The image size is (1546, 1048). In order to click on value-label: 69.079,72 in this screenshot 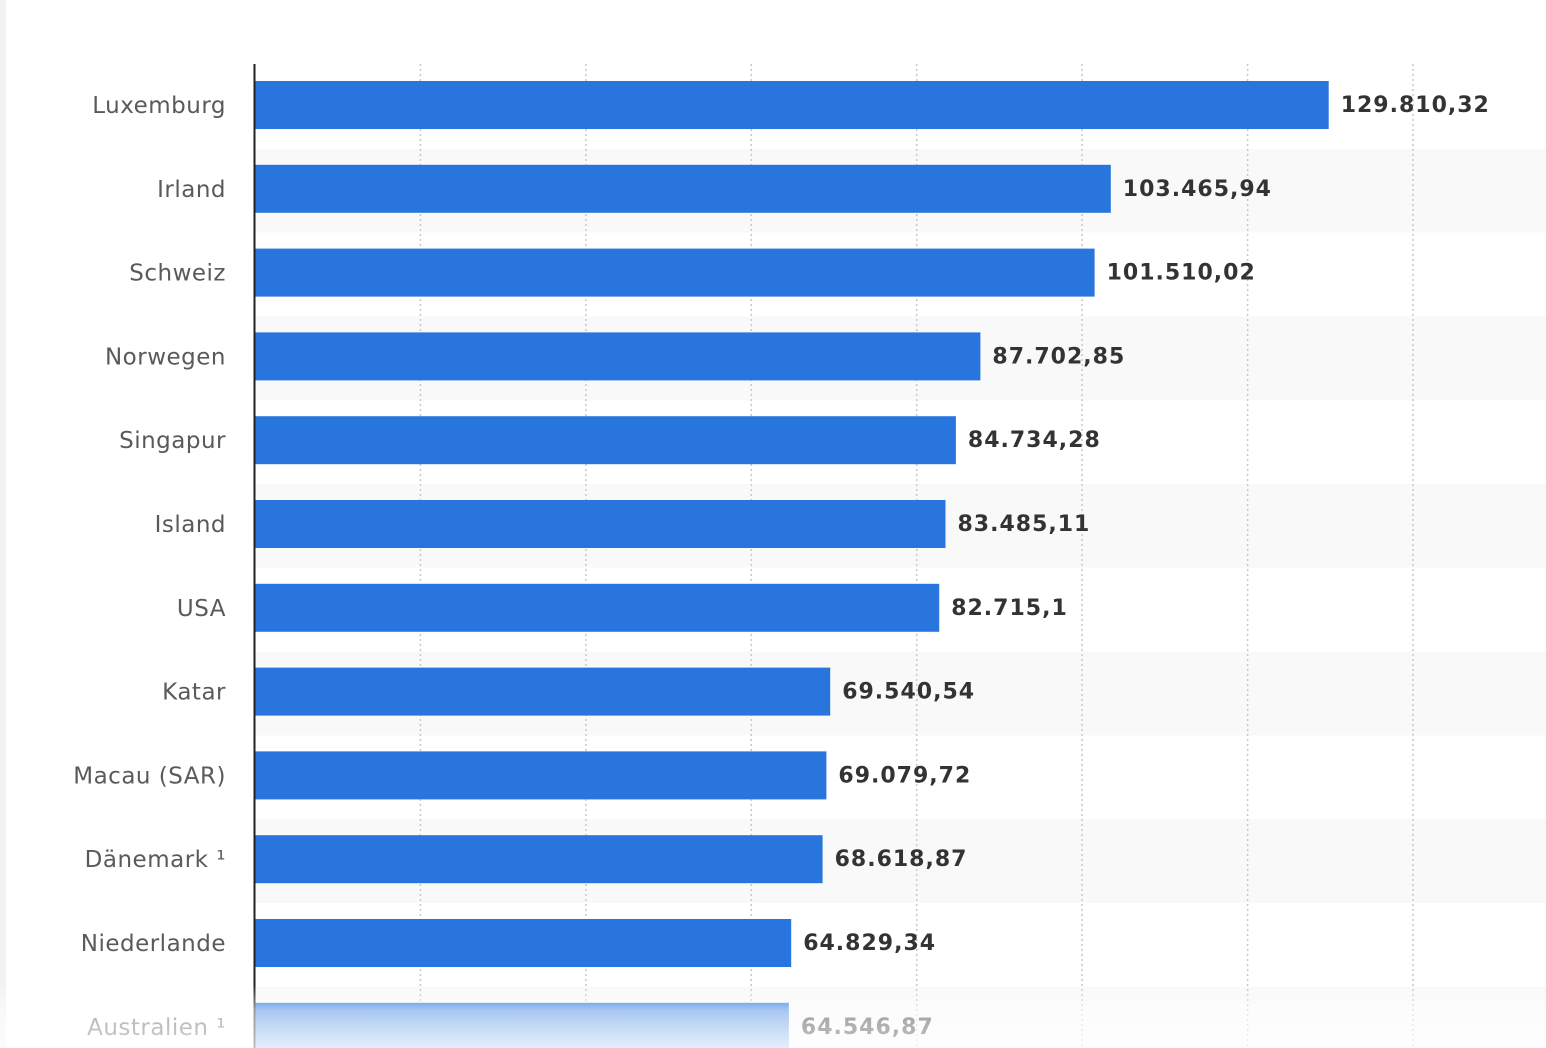, I will do `click(904, 775)`.